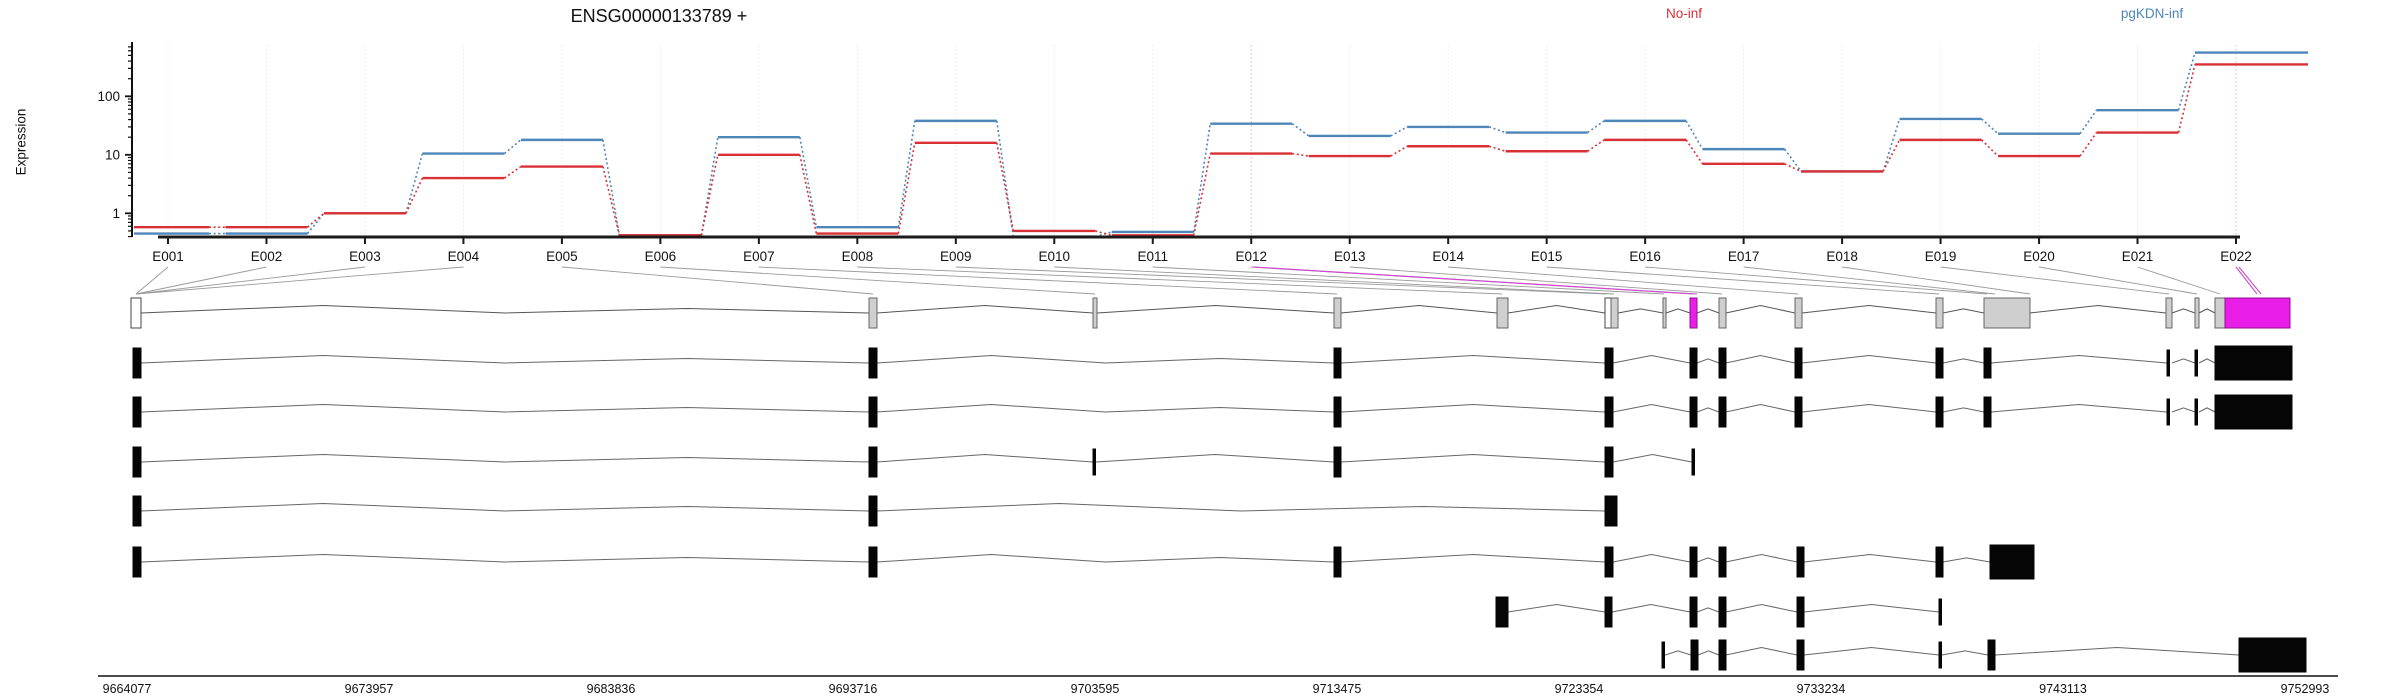 The height and width of the screenshot is (700, 2400). Describe the element at coordinates (1693, 313) in the screenshot. I see `significant-exon-box` at that location.